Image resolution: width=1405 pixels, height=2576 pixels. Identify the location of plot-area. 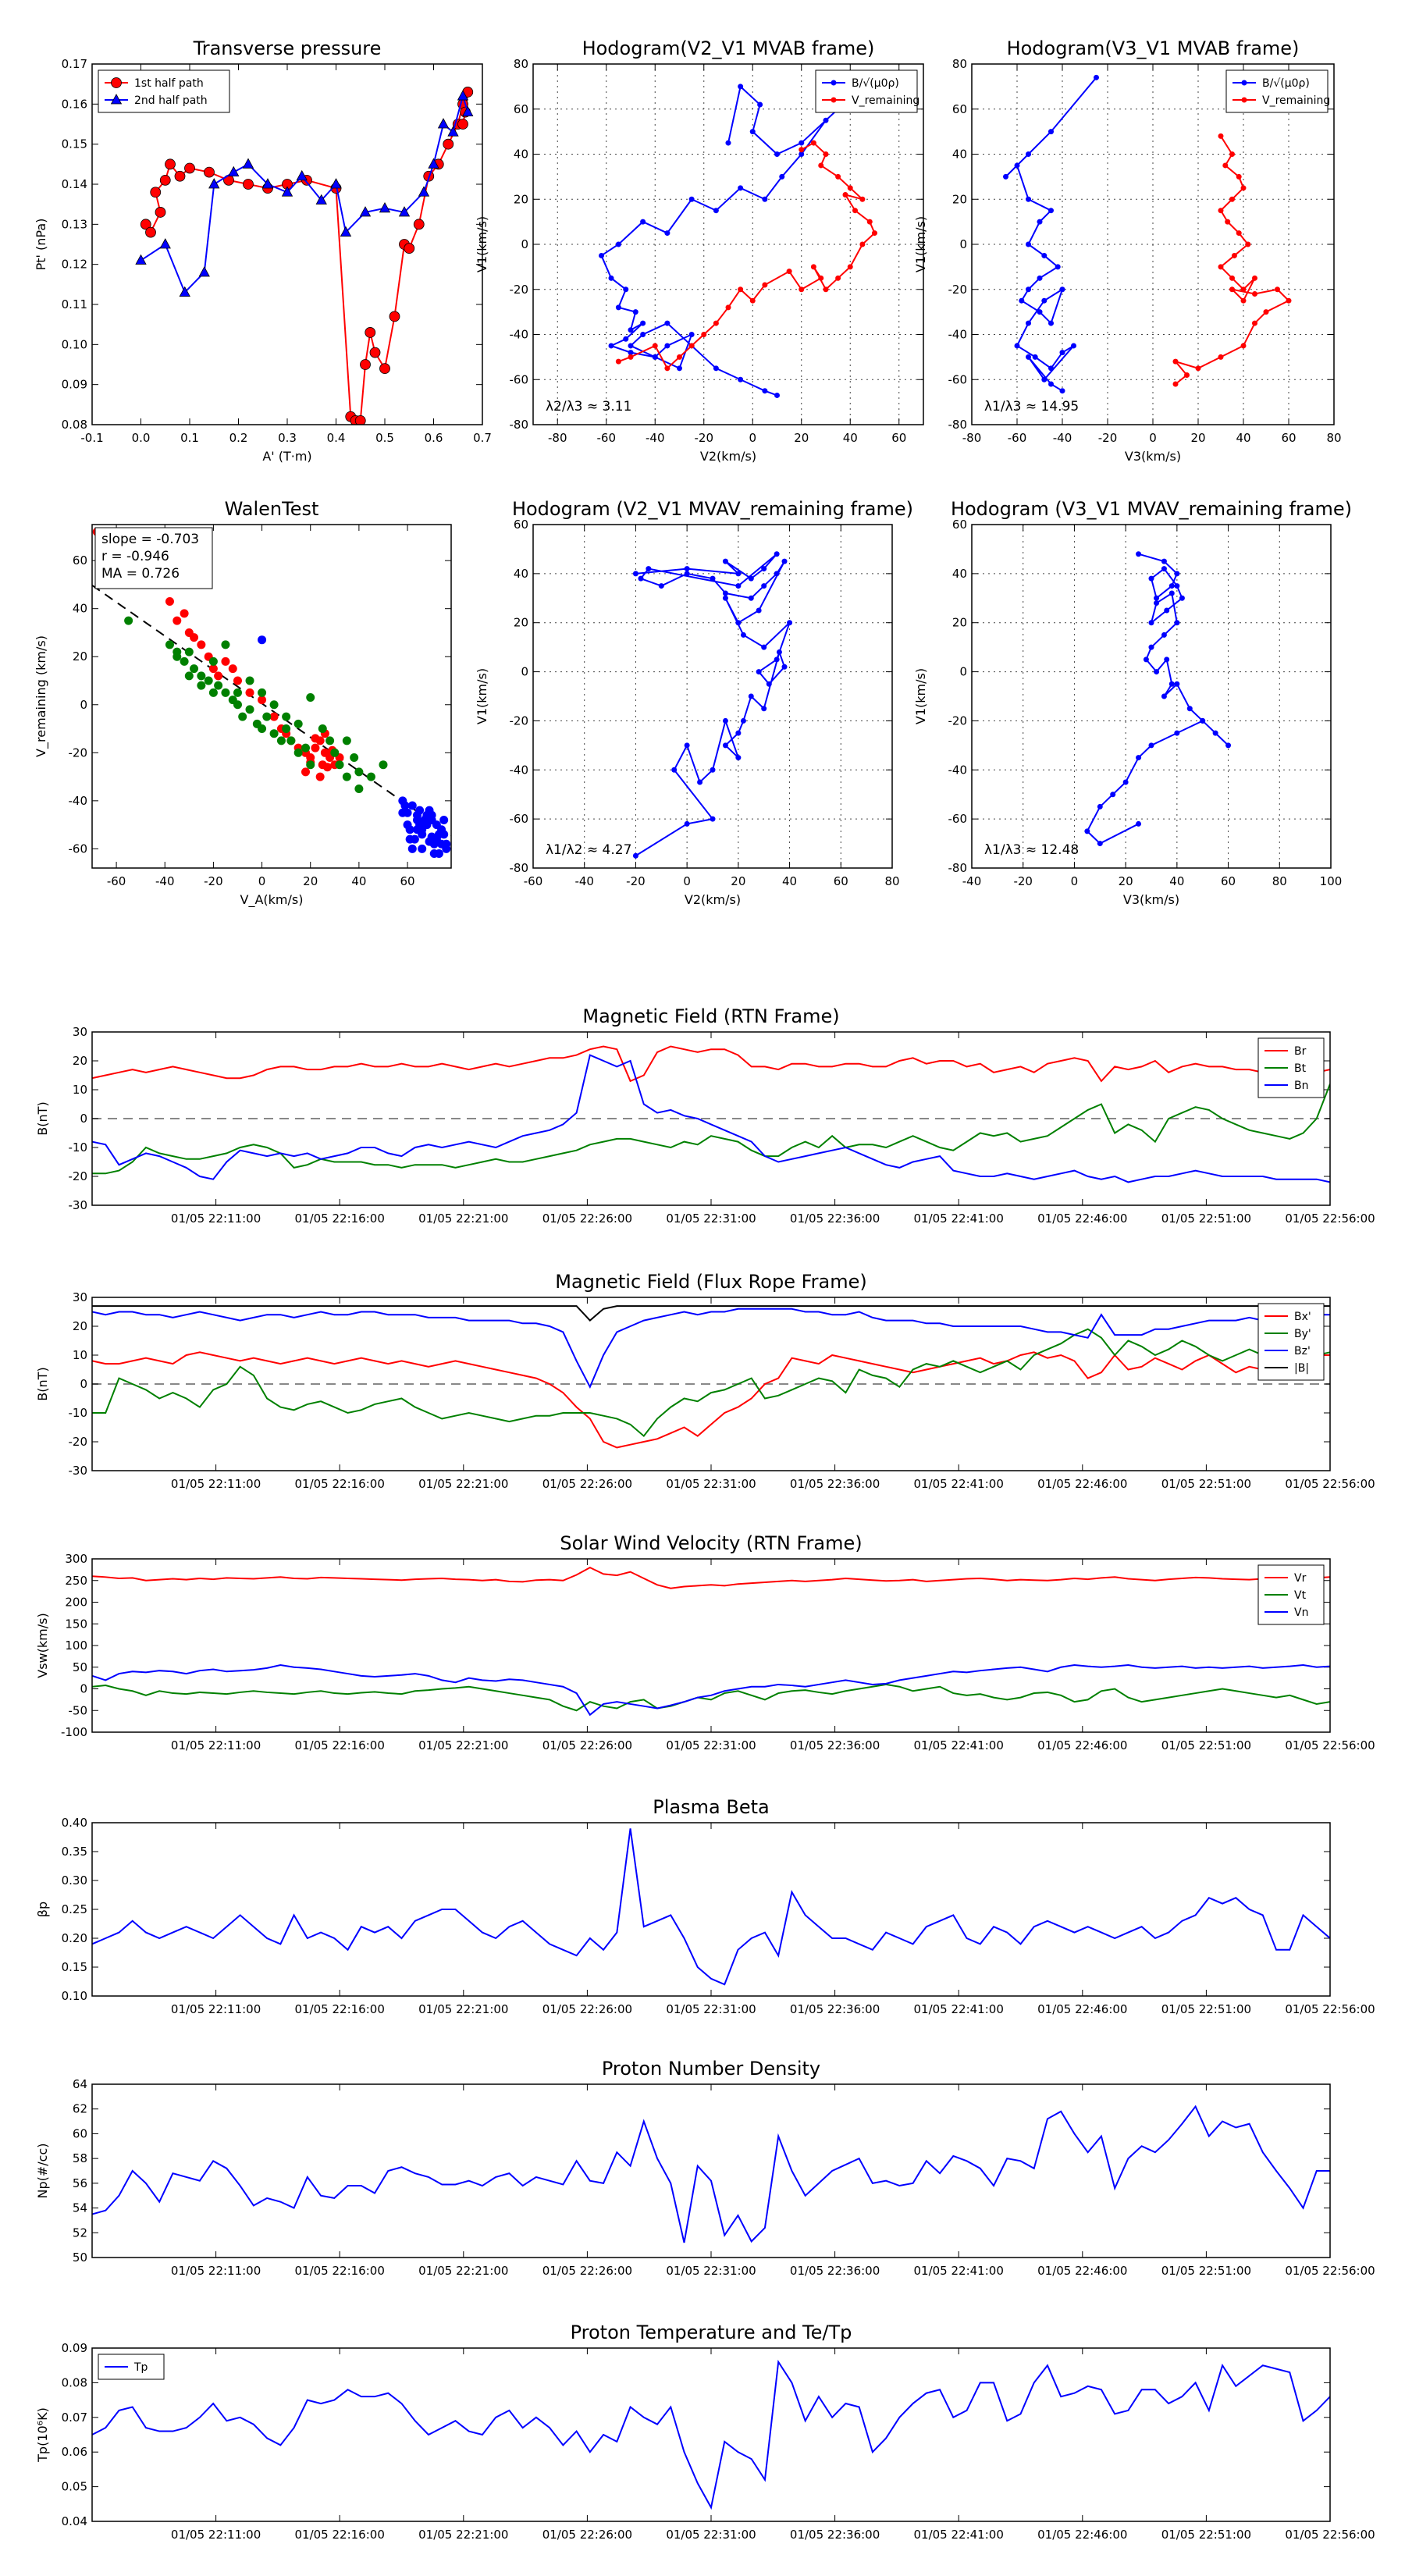
(711, 1641).